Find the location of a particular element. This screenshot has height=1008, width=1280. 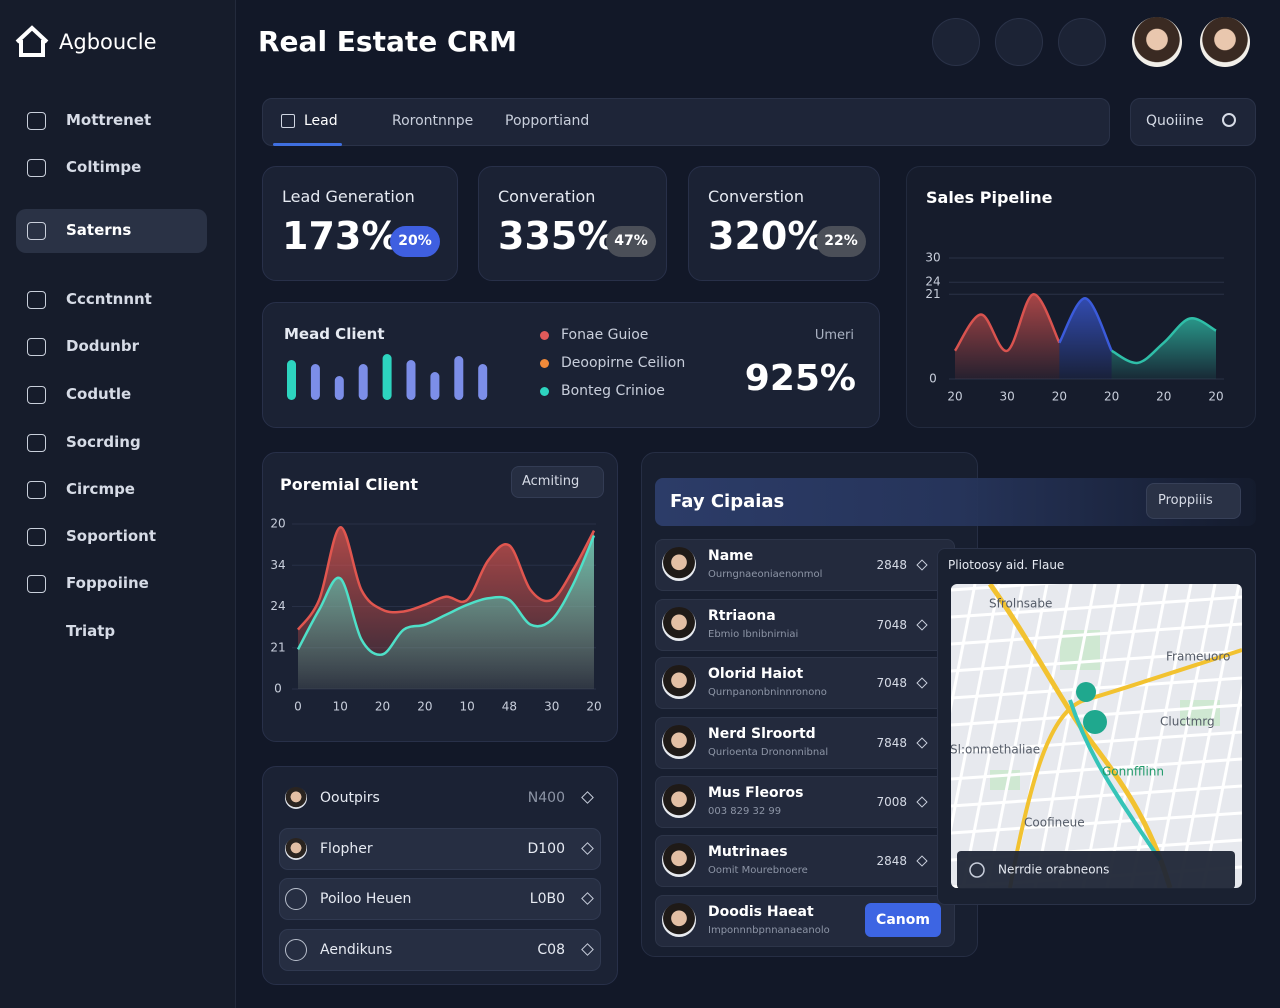

contact-name: Ooutpirs is located at coordinates (350, 797).